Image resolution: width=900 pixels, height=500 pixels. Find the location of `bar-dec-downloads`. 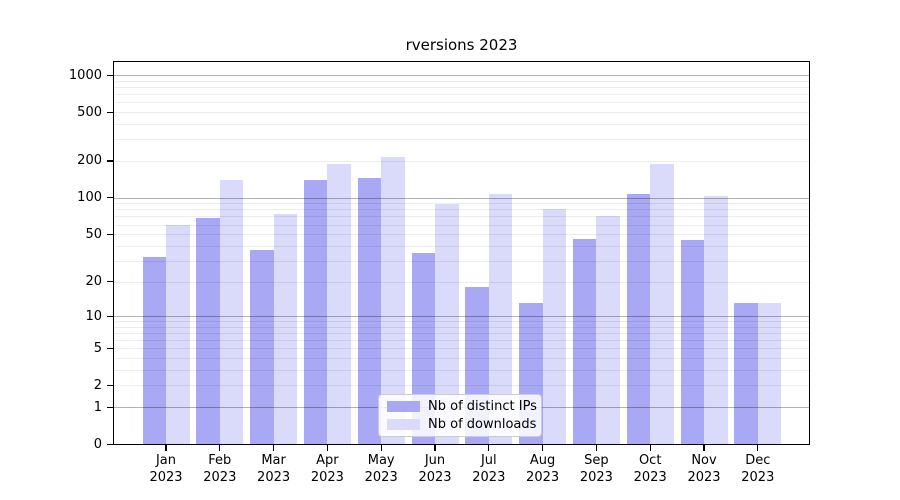

bar-dec-downloads is located at coordinates (769, 373).